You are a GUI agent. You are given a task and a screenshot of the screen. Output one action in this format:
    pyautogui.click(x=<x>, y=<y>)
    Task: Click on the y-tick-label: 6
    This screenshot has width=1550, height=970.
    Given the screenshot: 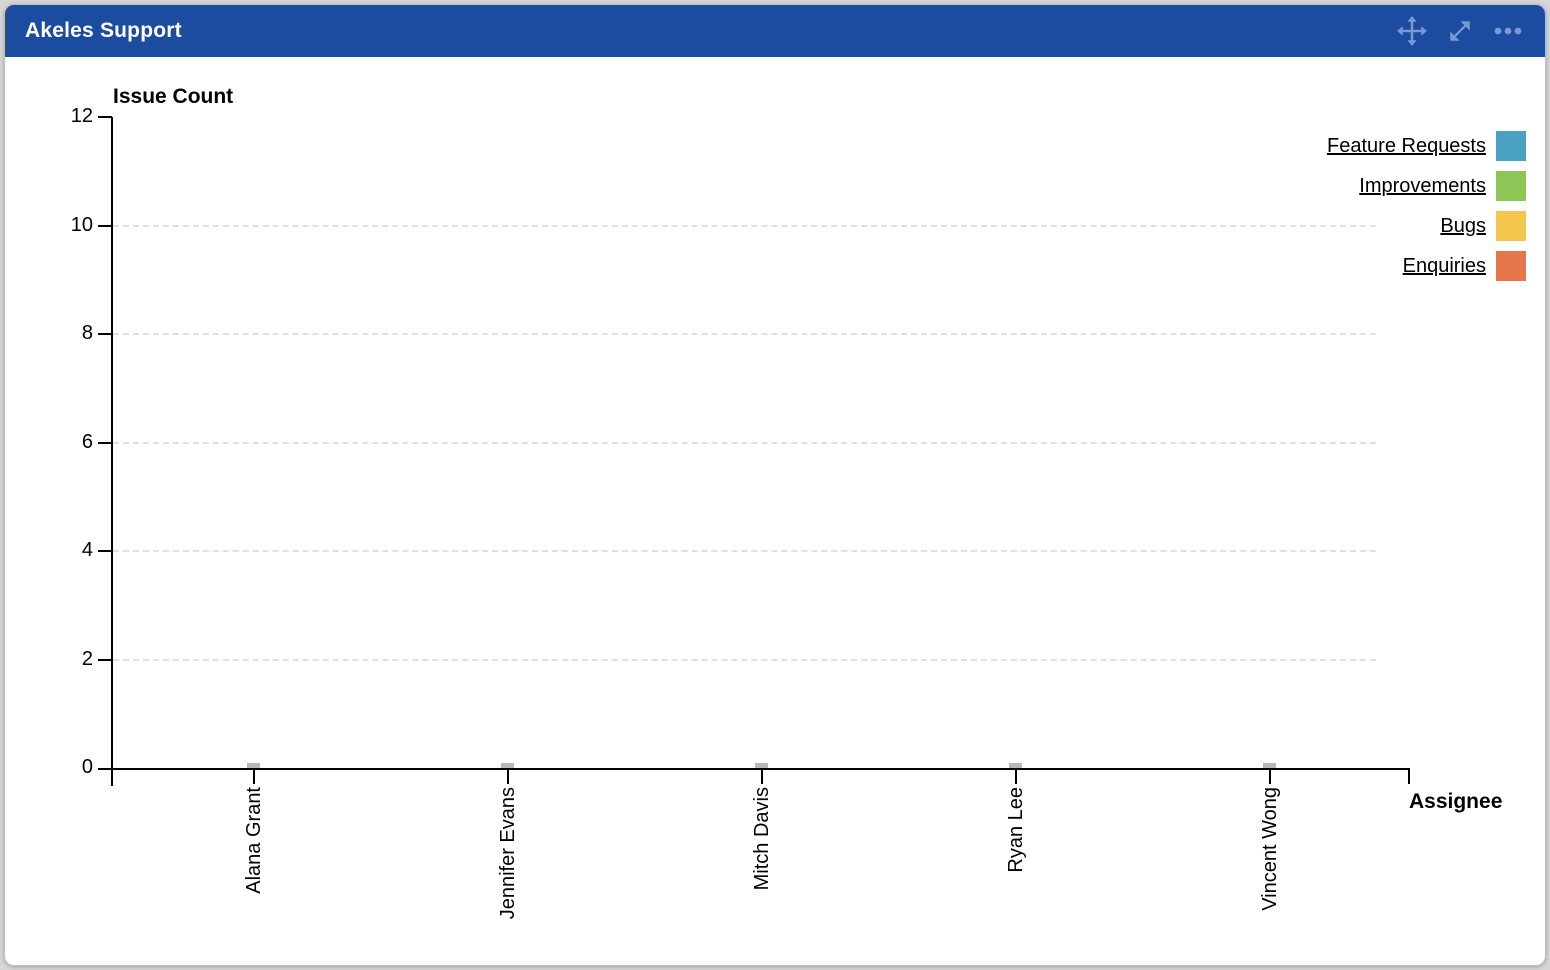 What is the action you would take?
    pyautogui.click(x=87, y=441)
    